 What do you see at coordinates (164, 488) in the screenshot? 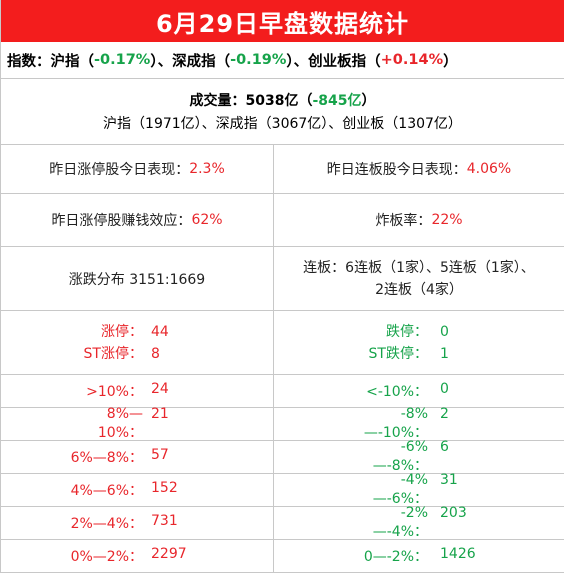
I see `range-up-value: 152` at bounding box center [164, 488].